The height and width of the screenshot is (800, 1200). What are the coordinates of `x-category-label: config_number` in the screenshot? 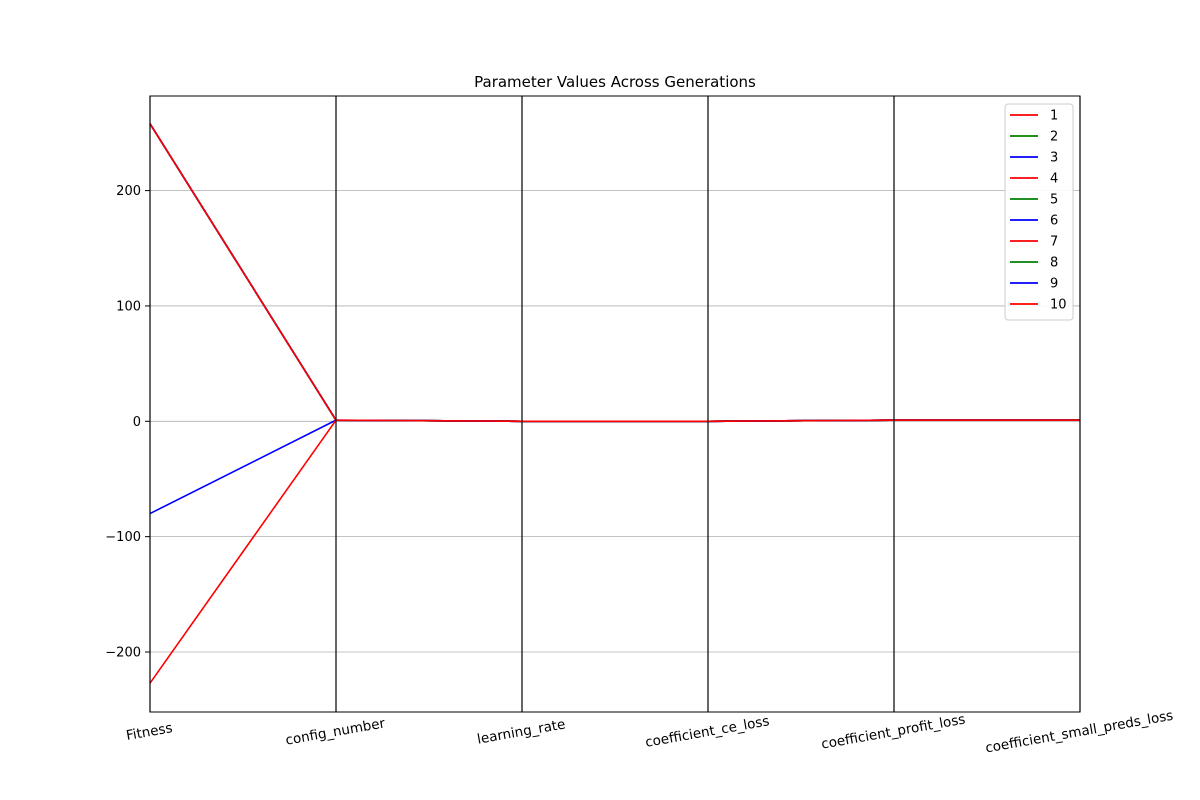 It's located at (335, 731).